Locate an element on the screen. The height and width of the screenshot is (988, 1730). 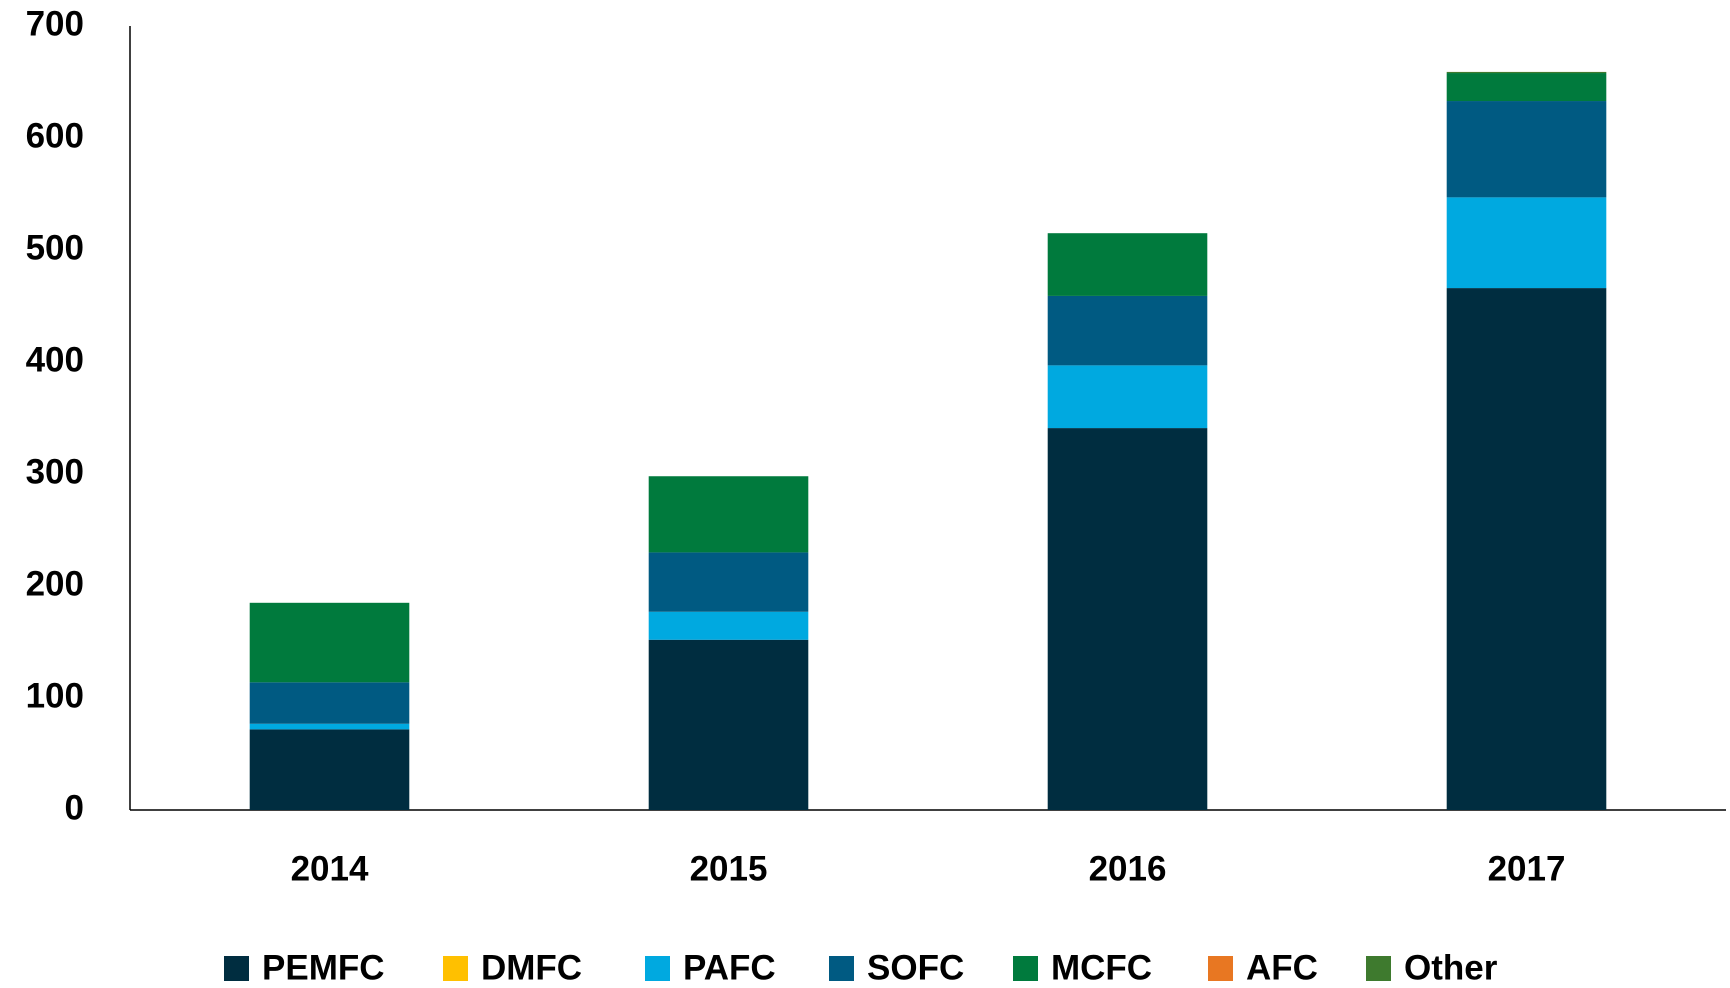
x-tick-label: 2016 is located at coordinates (1128, 868).